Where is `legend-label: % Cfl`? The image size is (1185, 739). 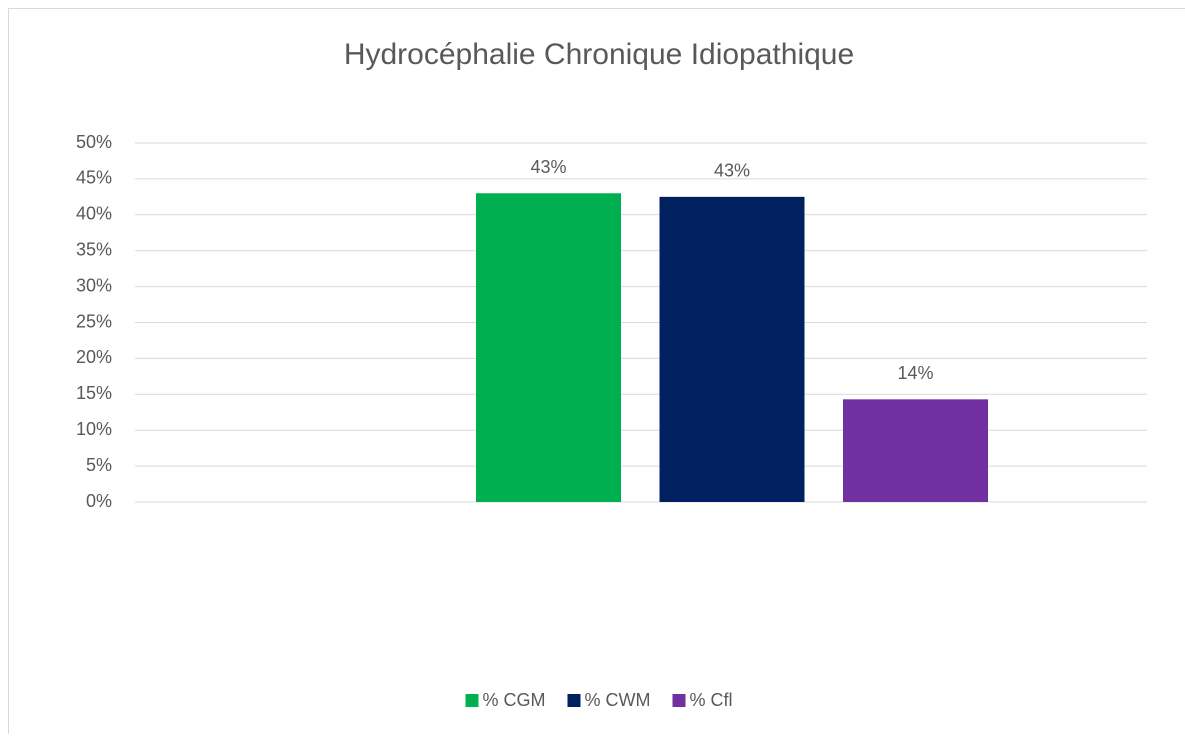 legend-label: % Cfl is located at coordinates (710, 700).